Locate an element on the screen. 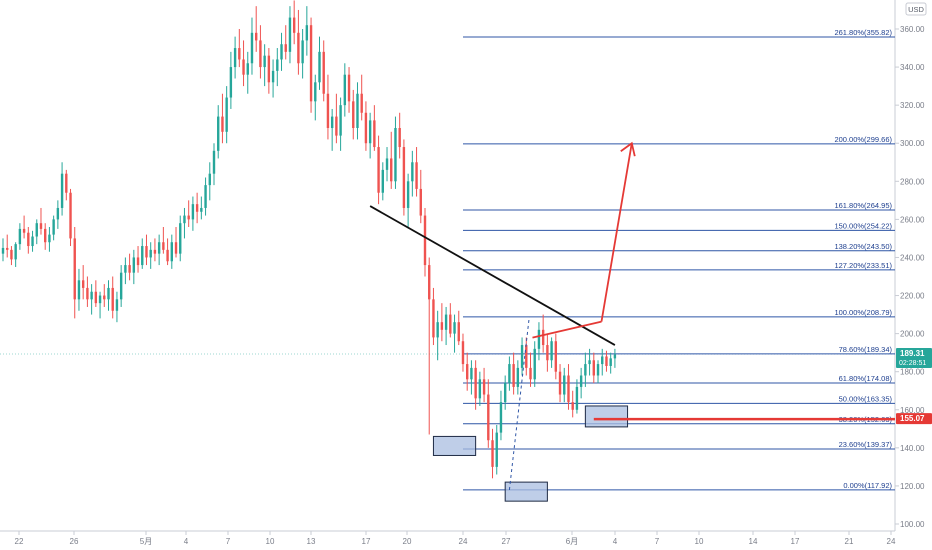  highlight-box is located at coordinates (606, 416).